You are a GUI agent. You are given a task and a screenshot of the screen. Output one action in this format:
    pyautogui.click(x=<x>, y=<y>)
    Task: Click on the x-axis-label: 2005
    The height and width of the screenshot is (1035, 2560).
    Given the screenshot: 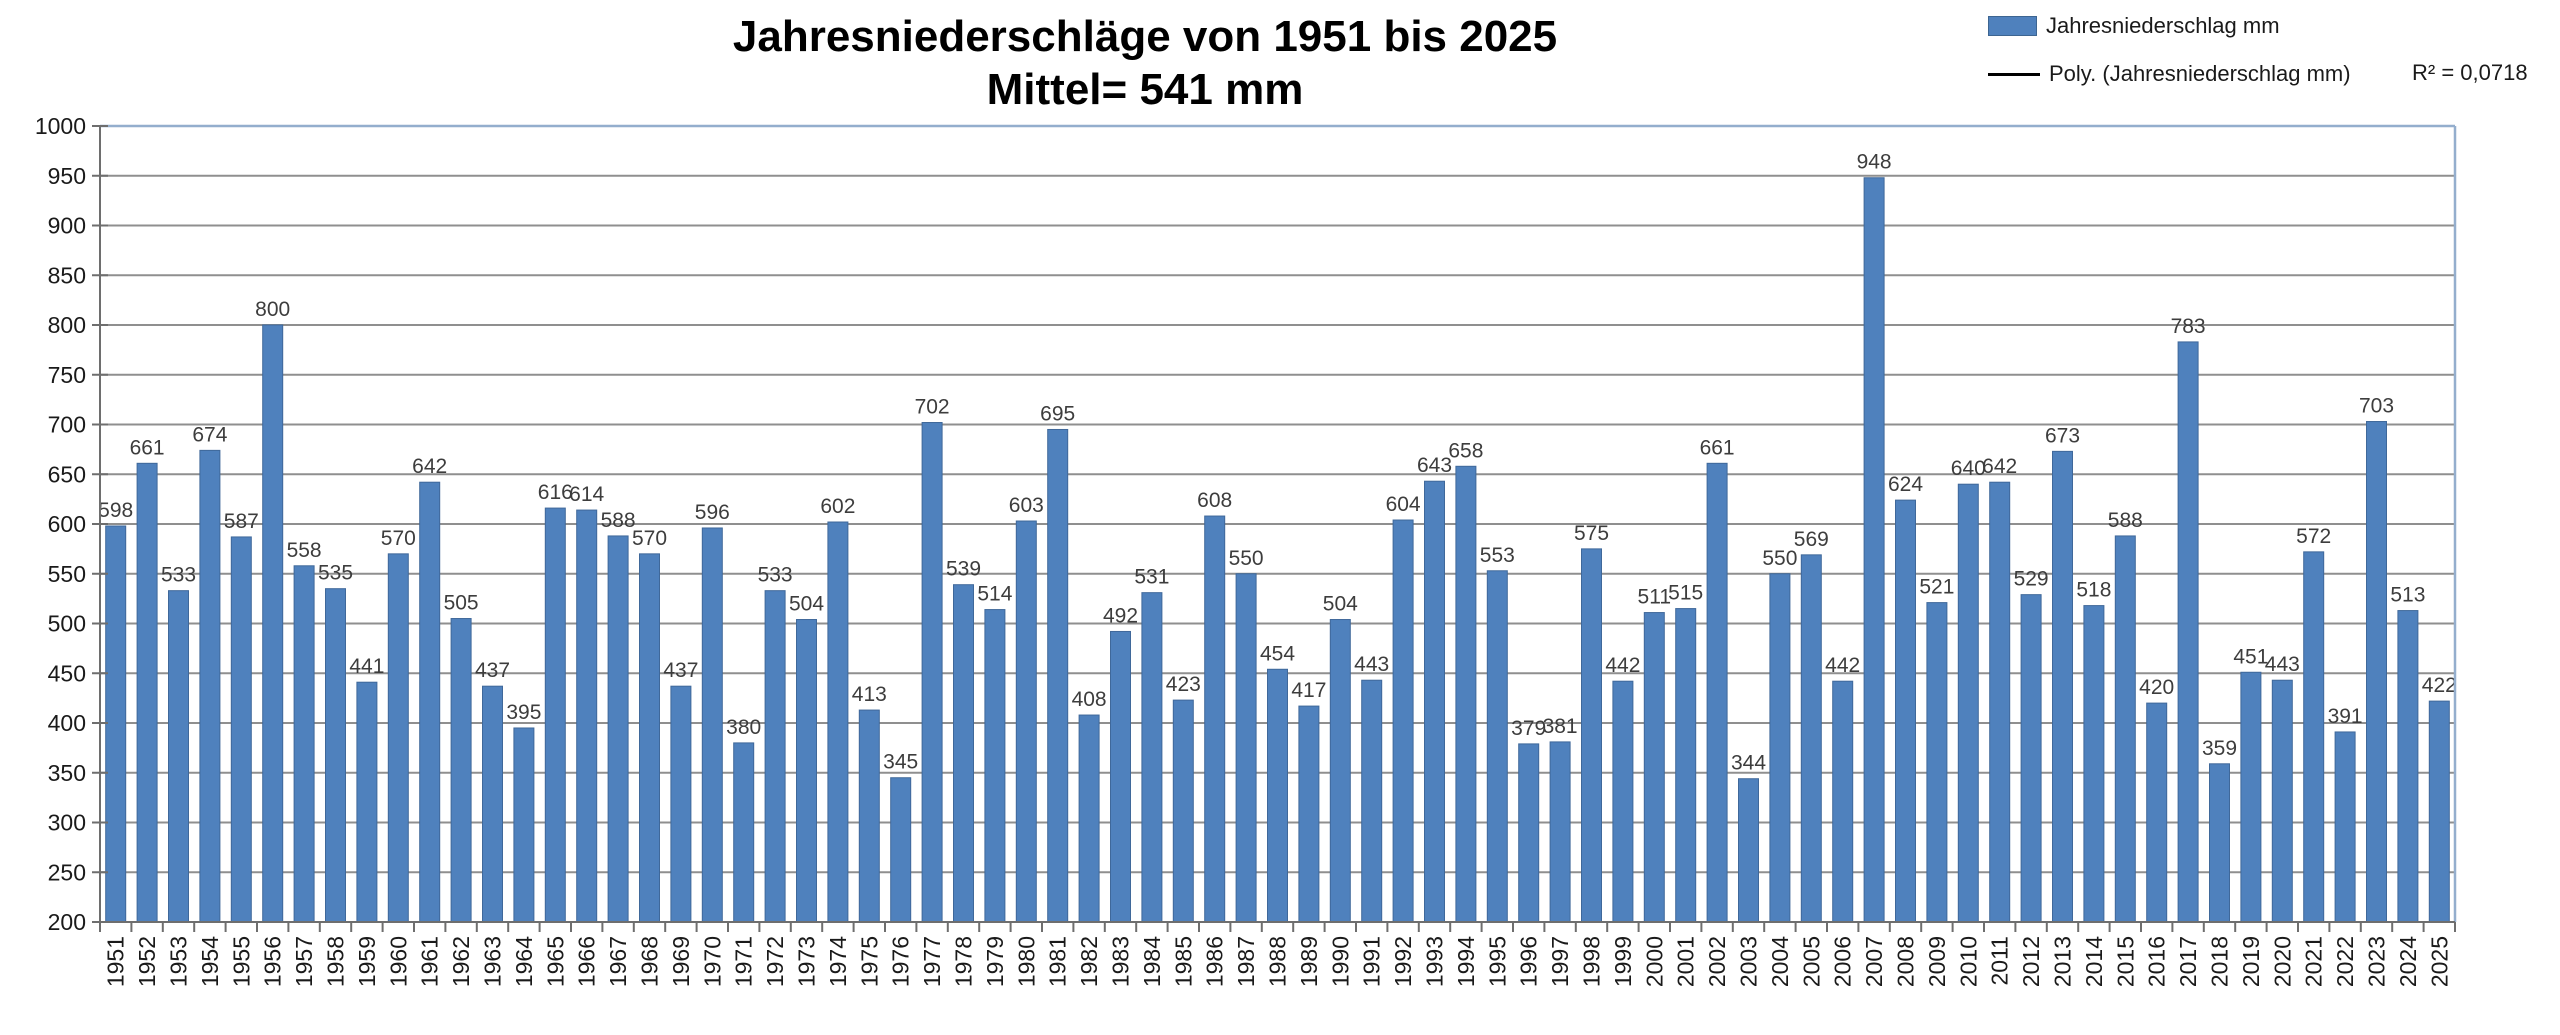 What is the action you would take?
    pyautogui.click(x=1811, y=961)
    